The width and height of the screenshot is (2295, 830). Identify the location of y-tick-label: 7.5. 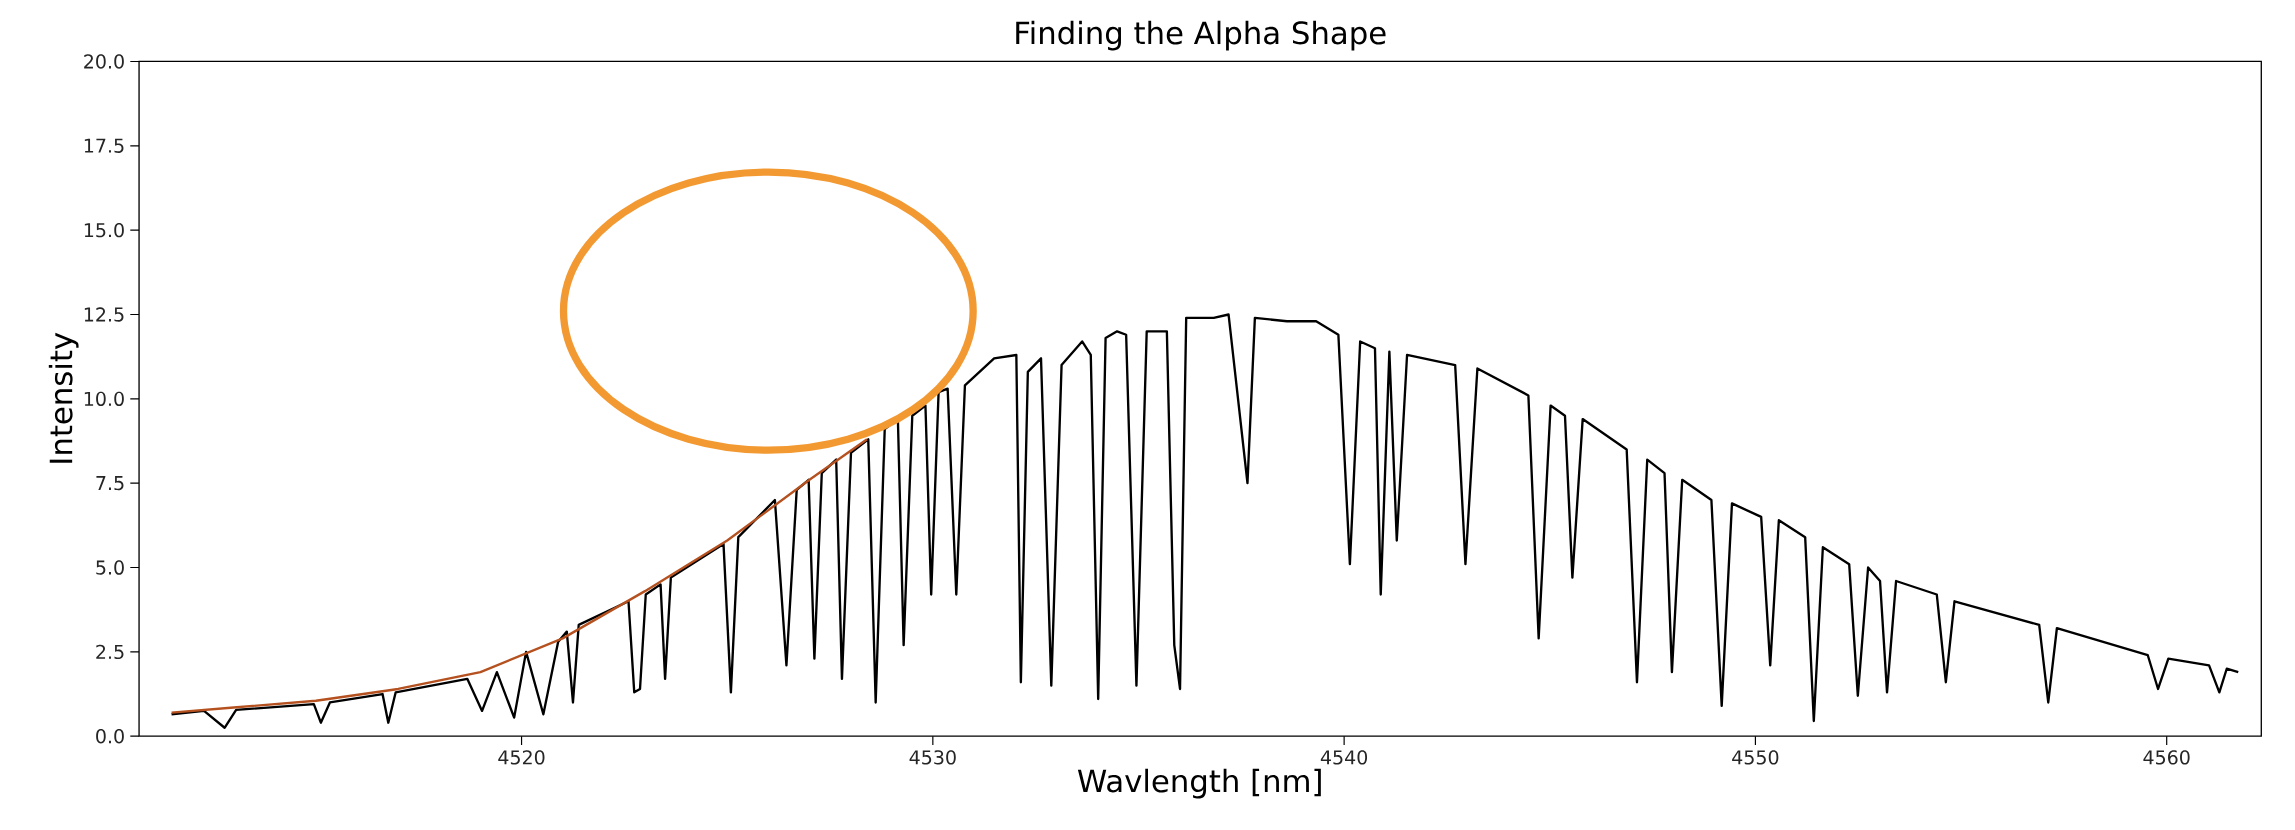
(110, 483).